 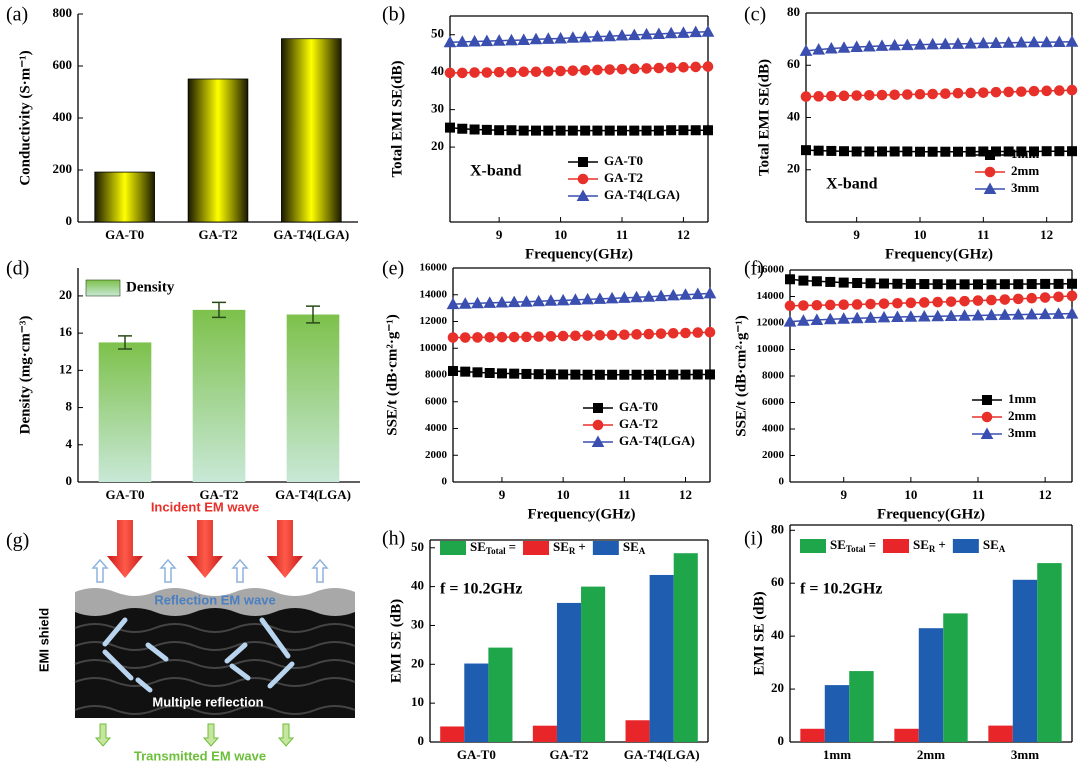 What do you see at coordinates (393, 539) in the screenshot?
I see `panel-label: (h)` at bounding box center [393, 539].